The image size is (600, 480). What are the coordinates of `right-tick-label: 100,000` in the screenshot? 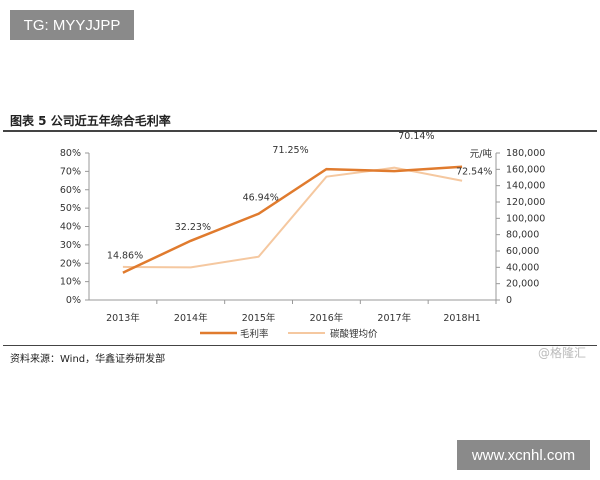 It's located at (525, 218).